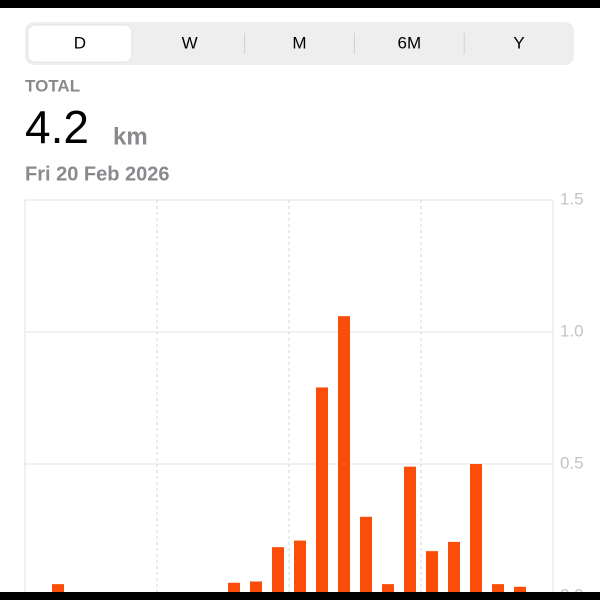 The height and width of the screenshot is (600, 600). What do you see at coordinates (572, 462) in the screenshot?
I see `y-tick-label: 0.5` at bounding box center [572, 462].